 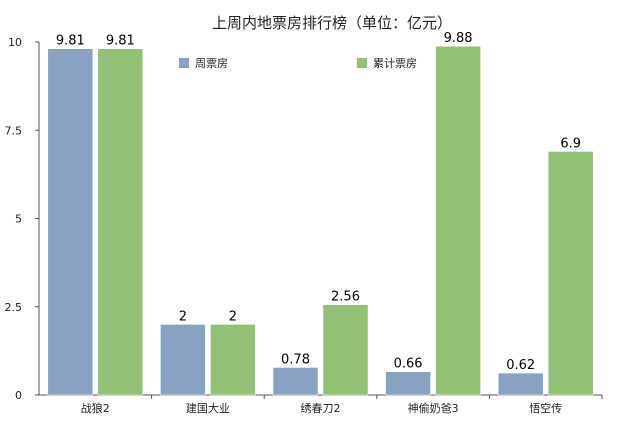 I want to click on data-label: 2.56, so click(x=345, y=297).